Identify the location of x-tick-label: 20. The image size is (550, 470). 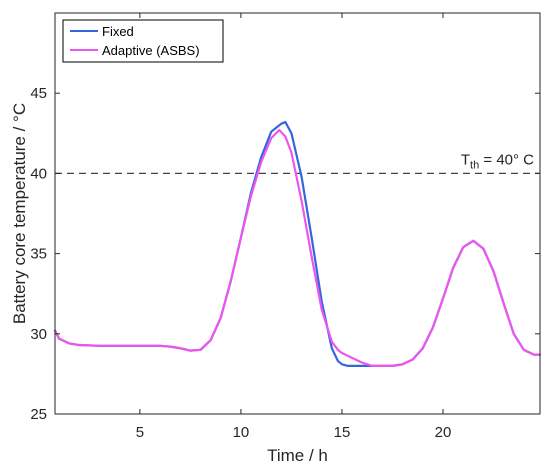
(443, 432).